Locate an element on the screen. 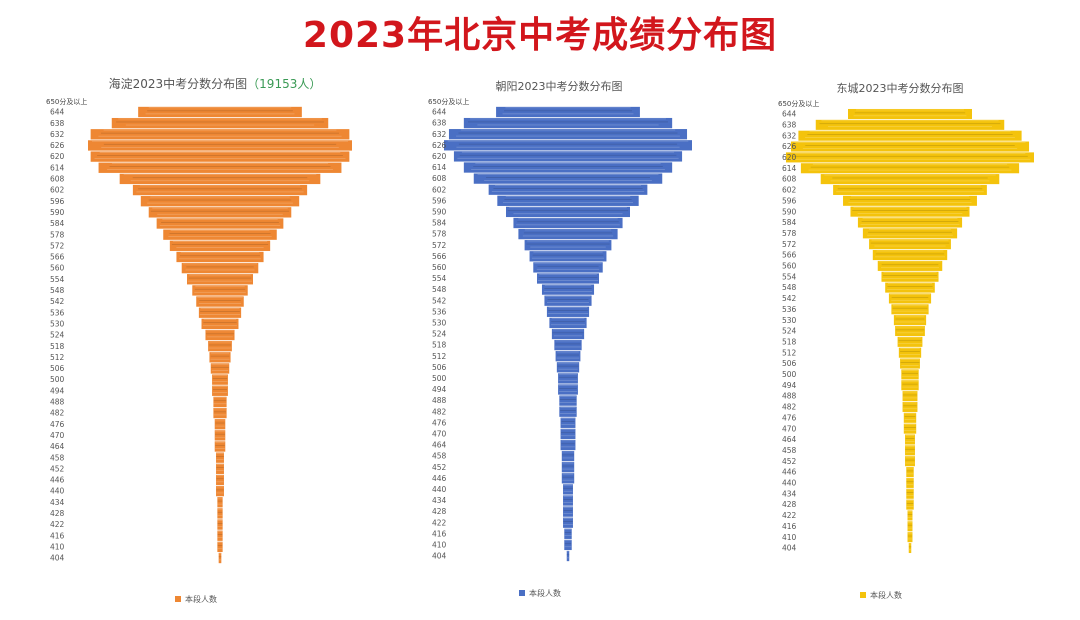  y-tick-label: 524 is located at coordinates (789, 331).